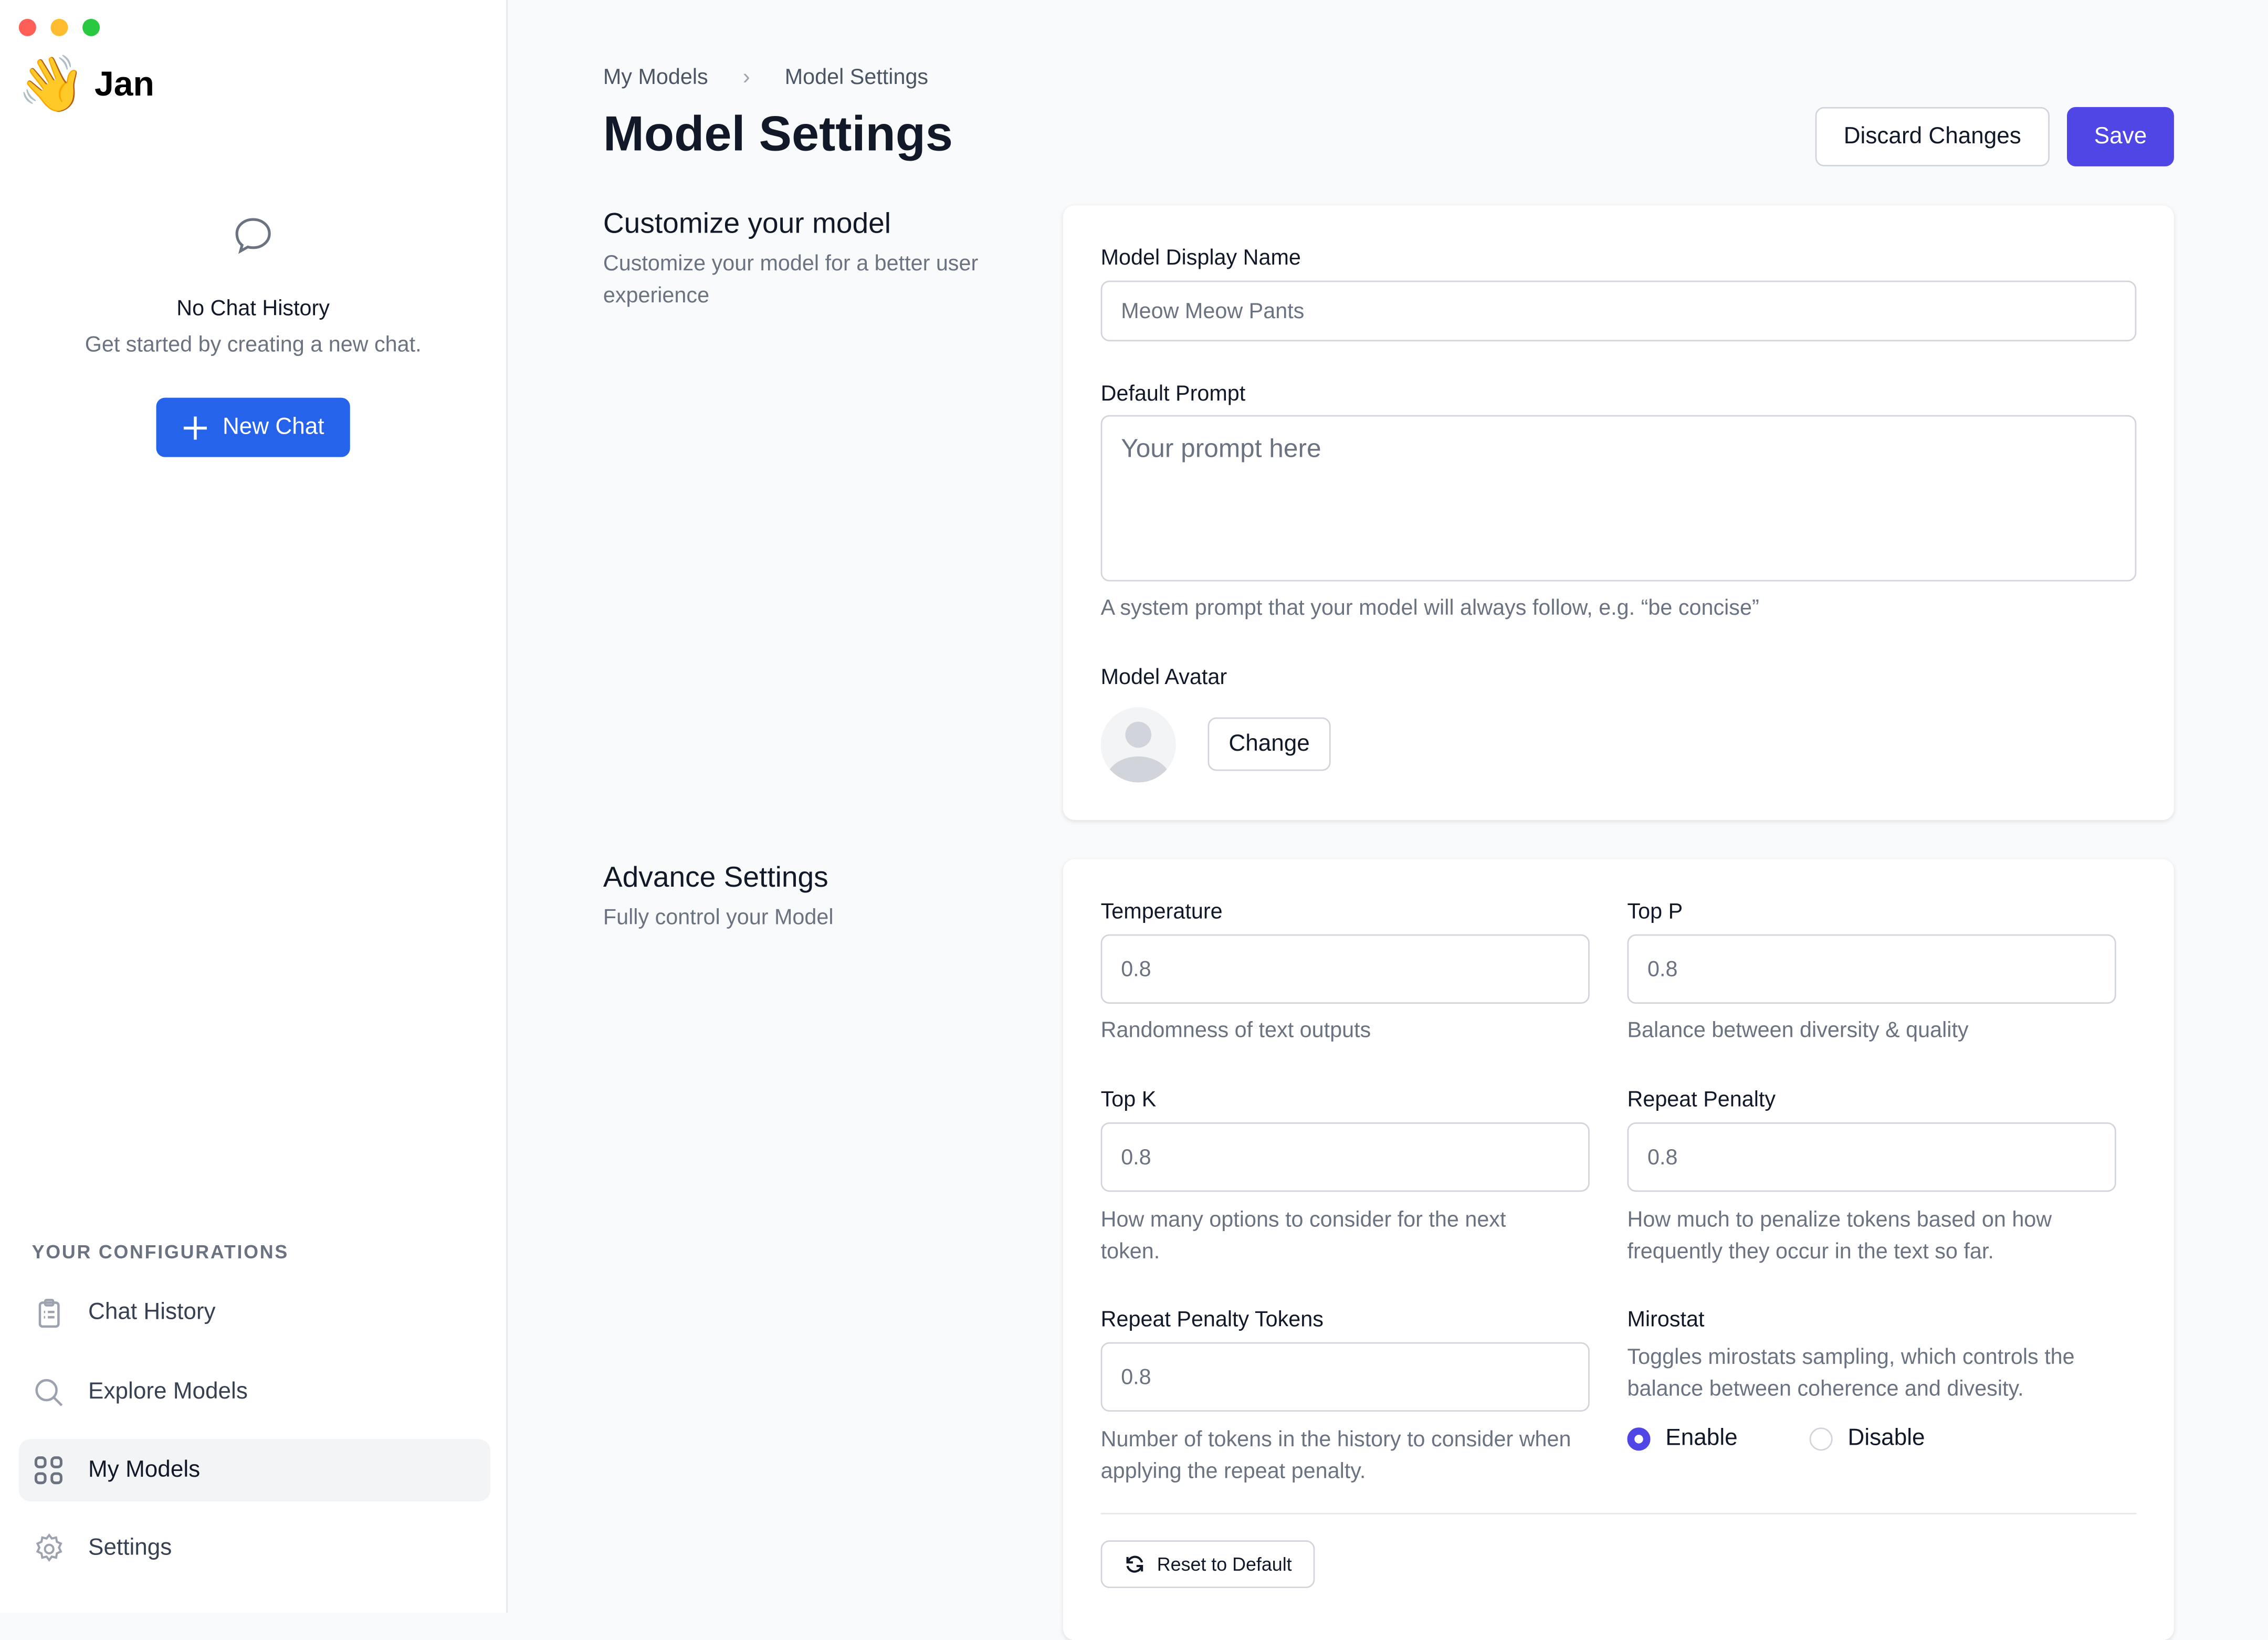  Describe the element at coordinates (254, 1548) in the screenshot. I see `sidebar-item-settings: Settings` at that location.